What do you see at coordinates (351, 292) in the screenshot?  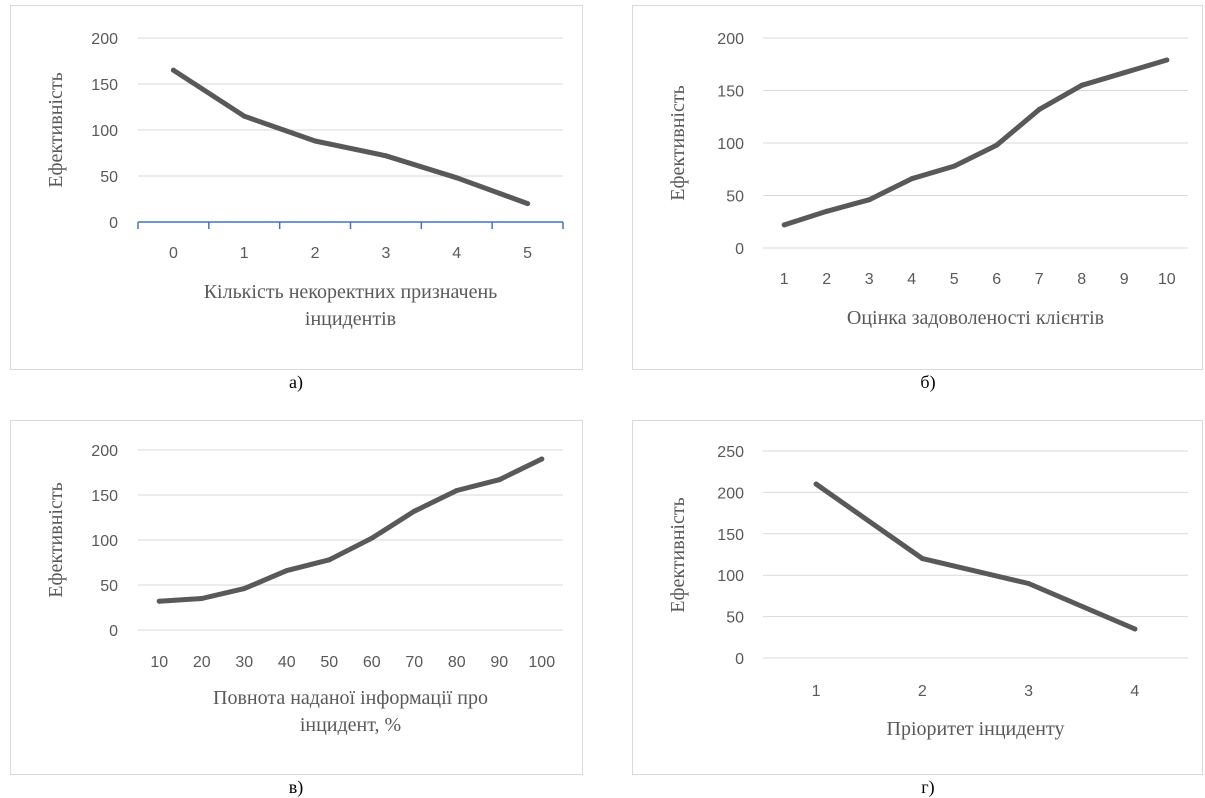 I see `x-axis-title: Кількість некоректних призначень` at bounding box center [351, 292].